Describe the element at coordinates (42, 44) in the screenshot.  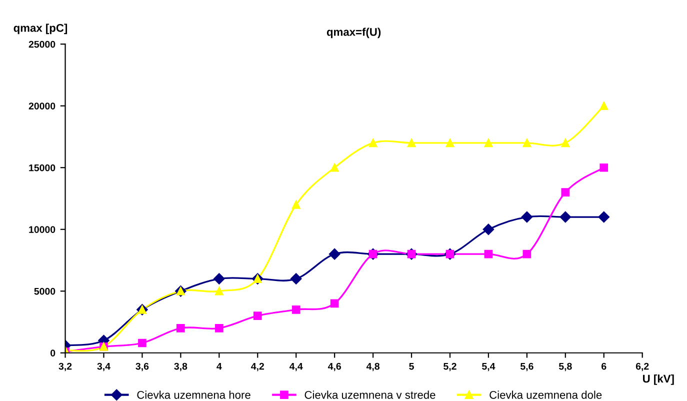
I see `y-tick-label: 25000` at that location.